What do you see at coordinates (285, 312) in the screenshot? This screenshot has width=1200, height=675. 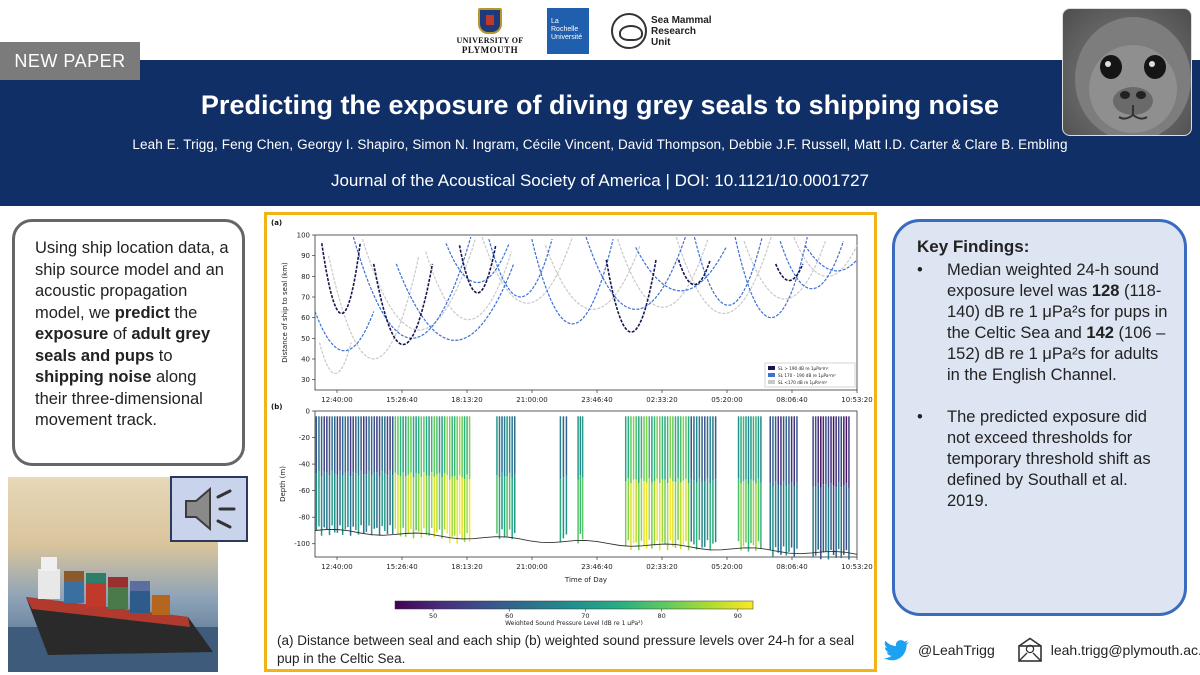 I see `y-axis-label-a: Distance of ship to seal (km)` at bounding box center [285, 312].